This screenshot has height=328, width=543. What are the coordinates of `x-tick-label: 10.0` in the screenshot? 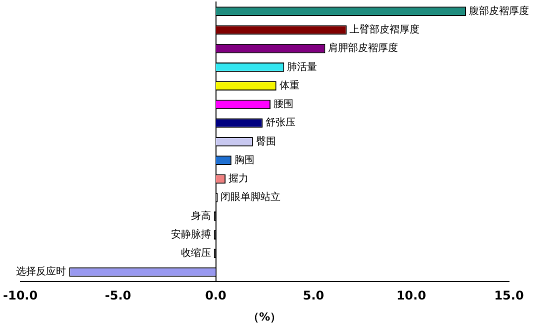 It's located at (411, 295).